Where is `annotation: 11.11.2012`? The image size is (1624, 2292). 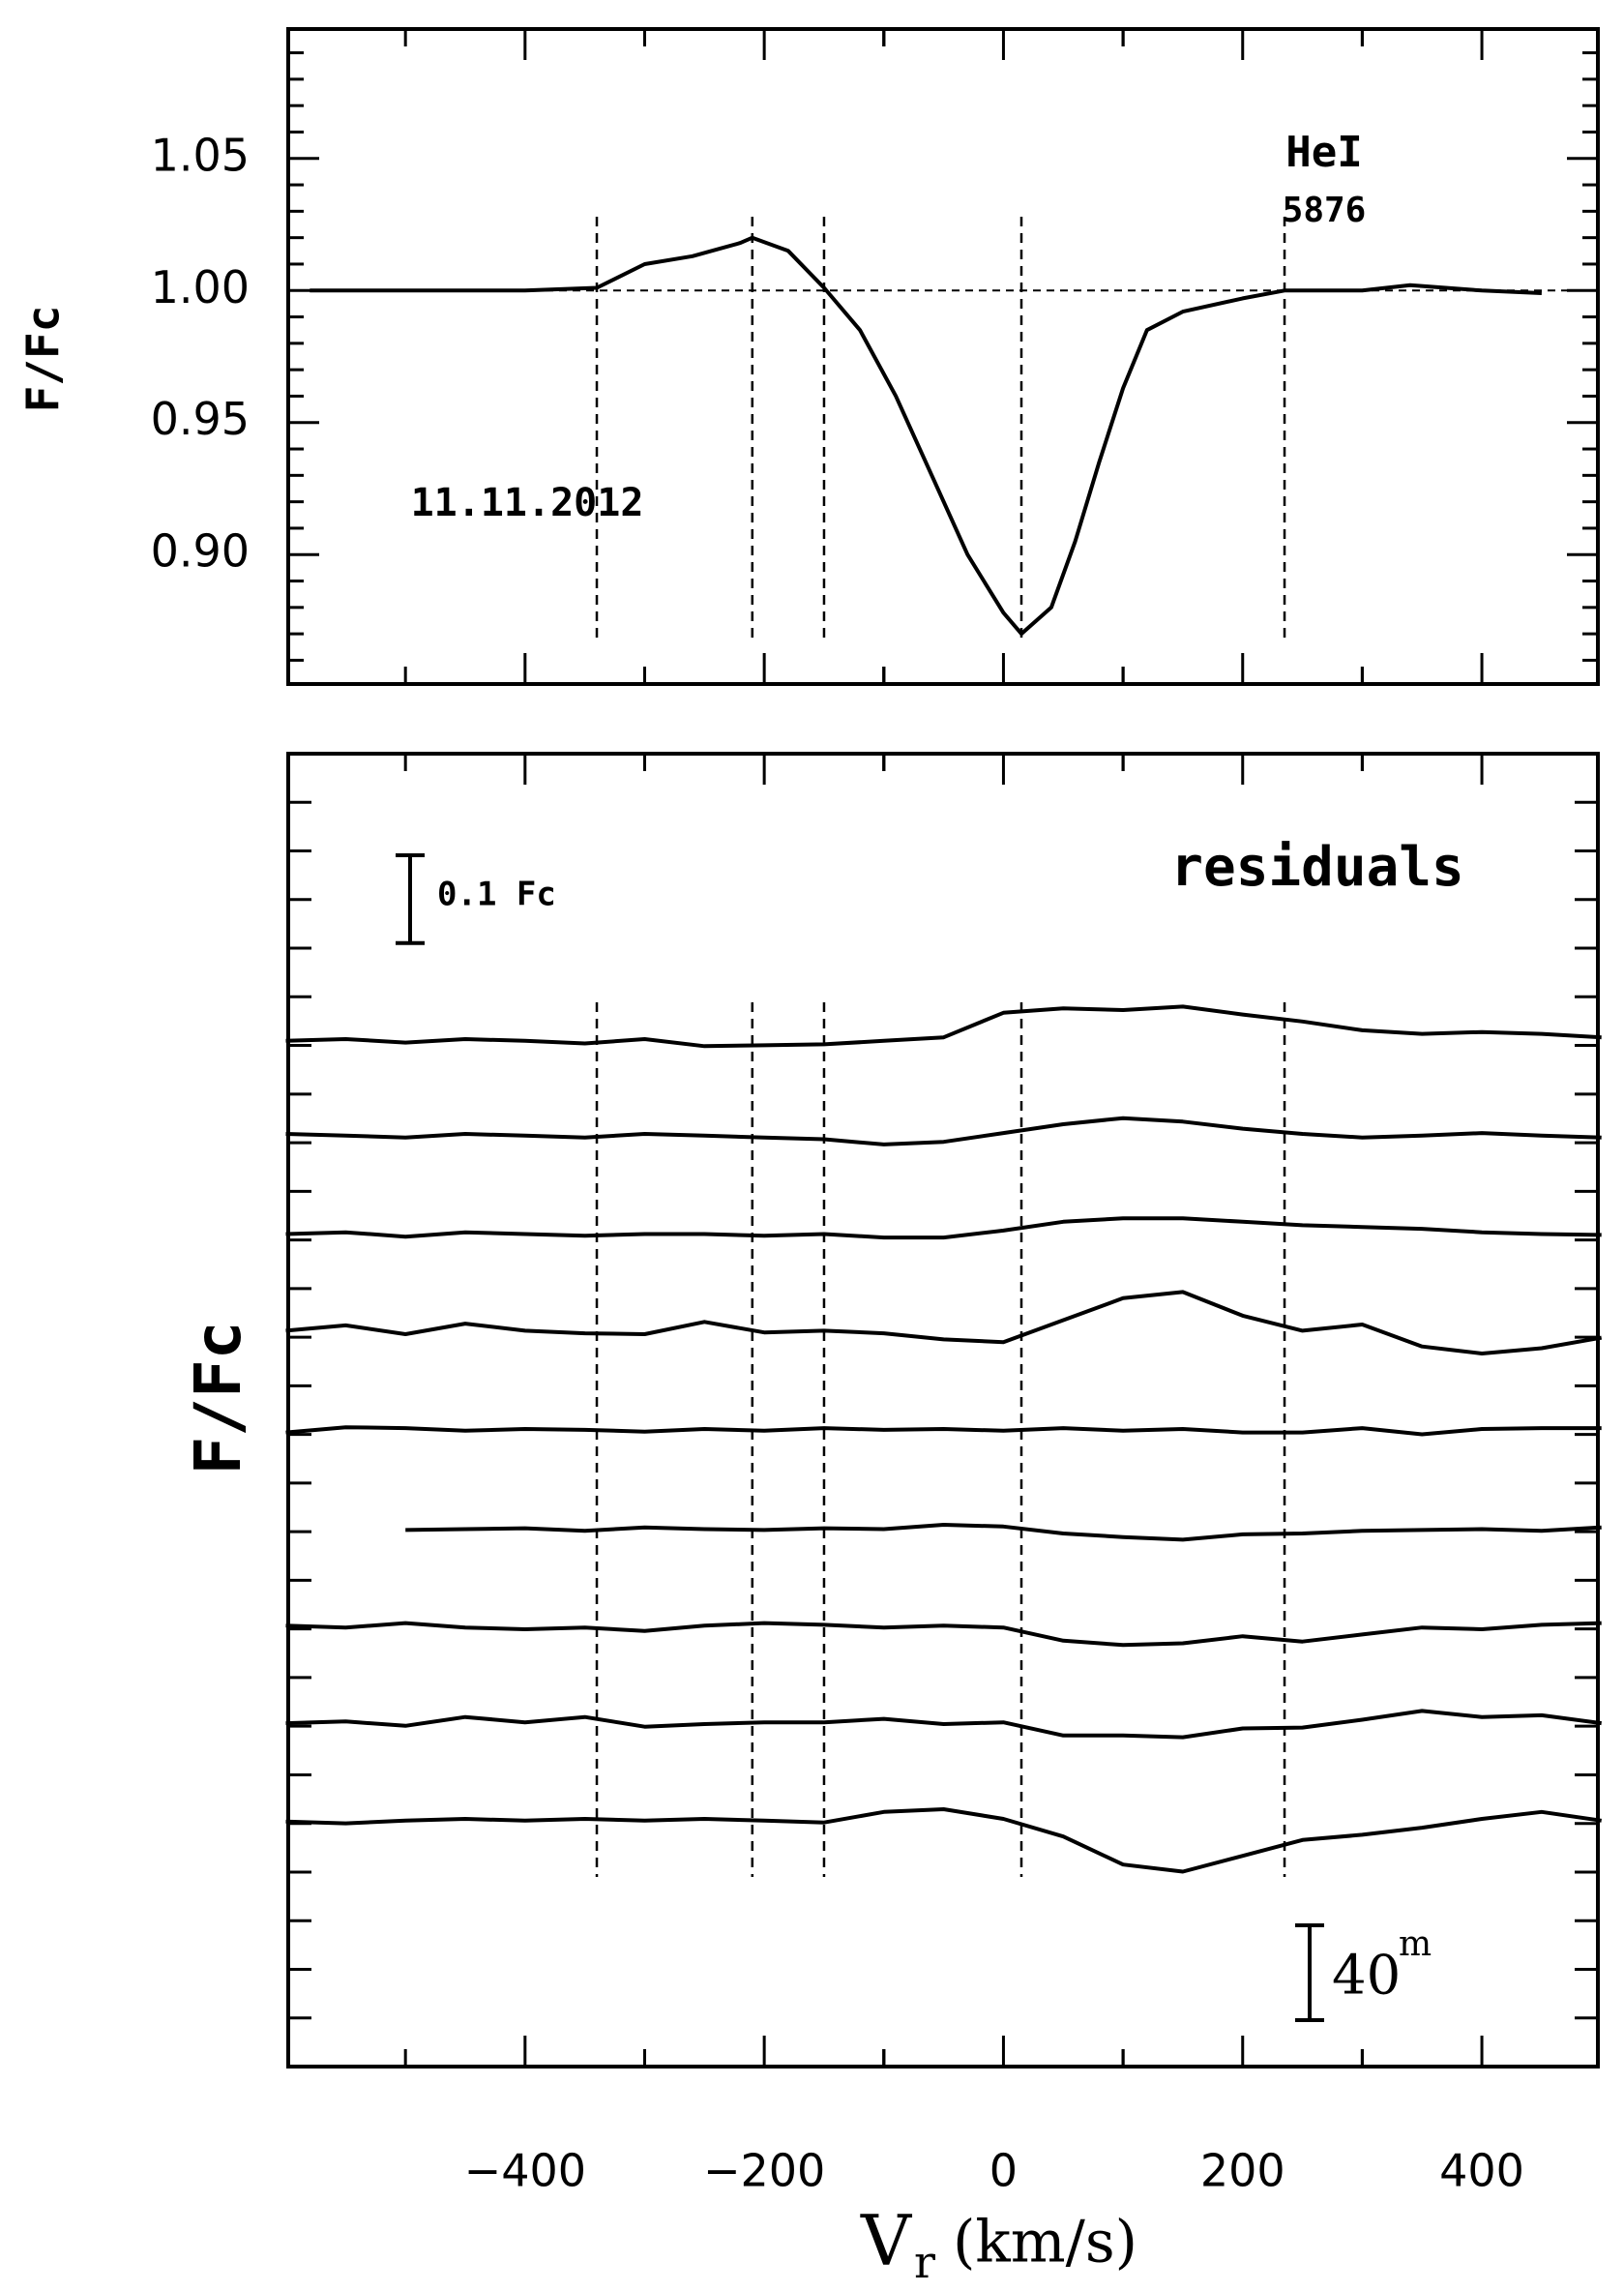
annotation: 11.11.2012 is located at coordinates (527, 503).